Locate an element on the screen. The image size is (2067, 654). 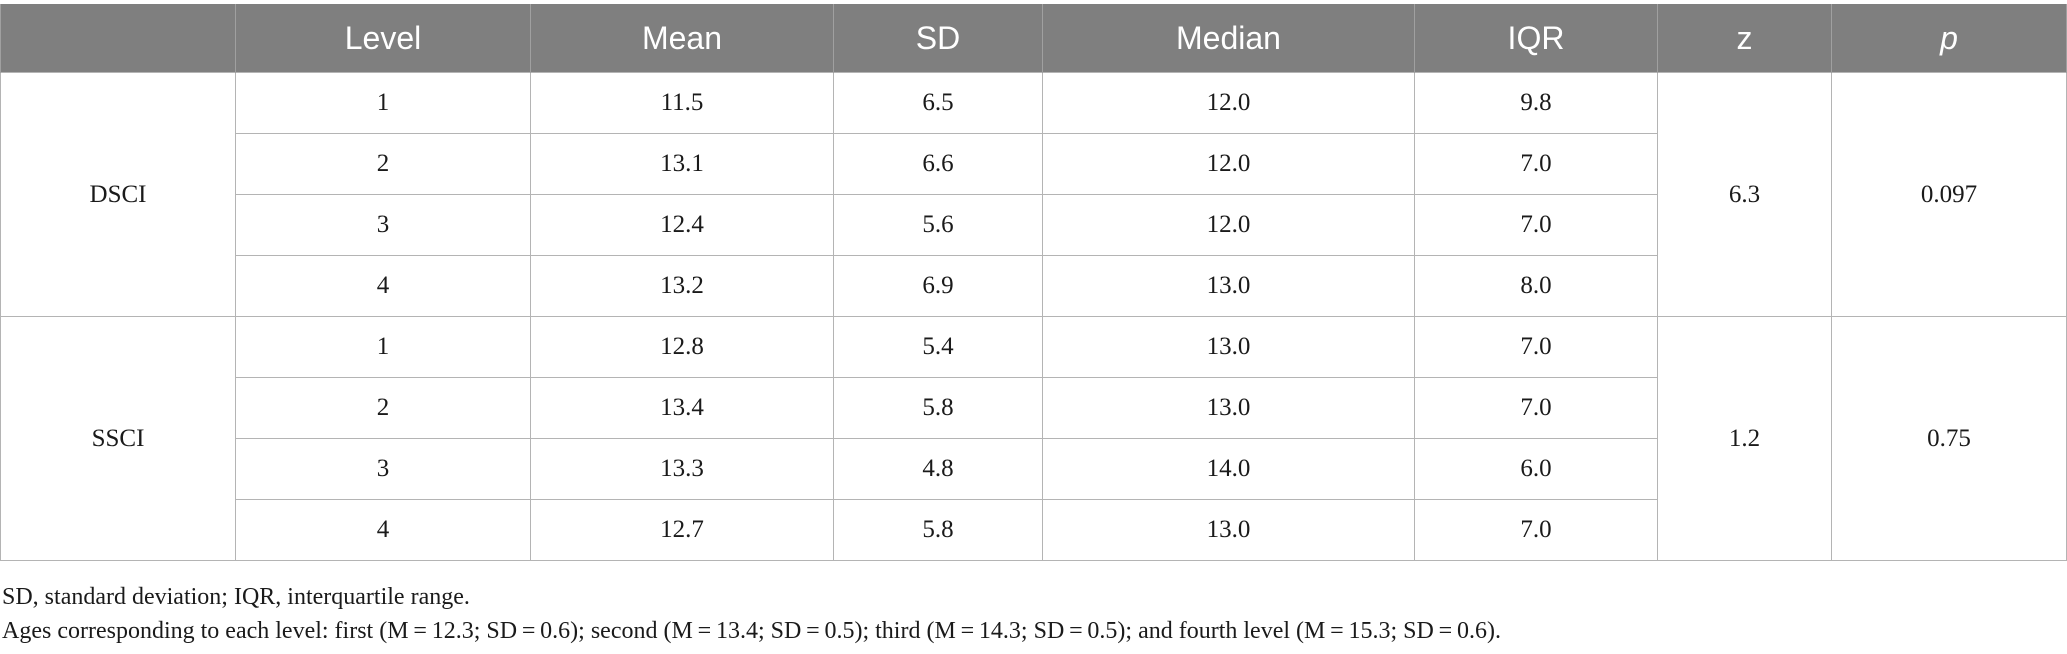
cell-mean: 12.8 is located at coordinates (682, 347).